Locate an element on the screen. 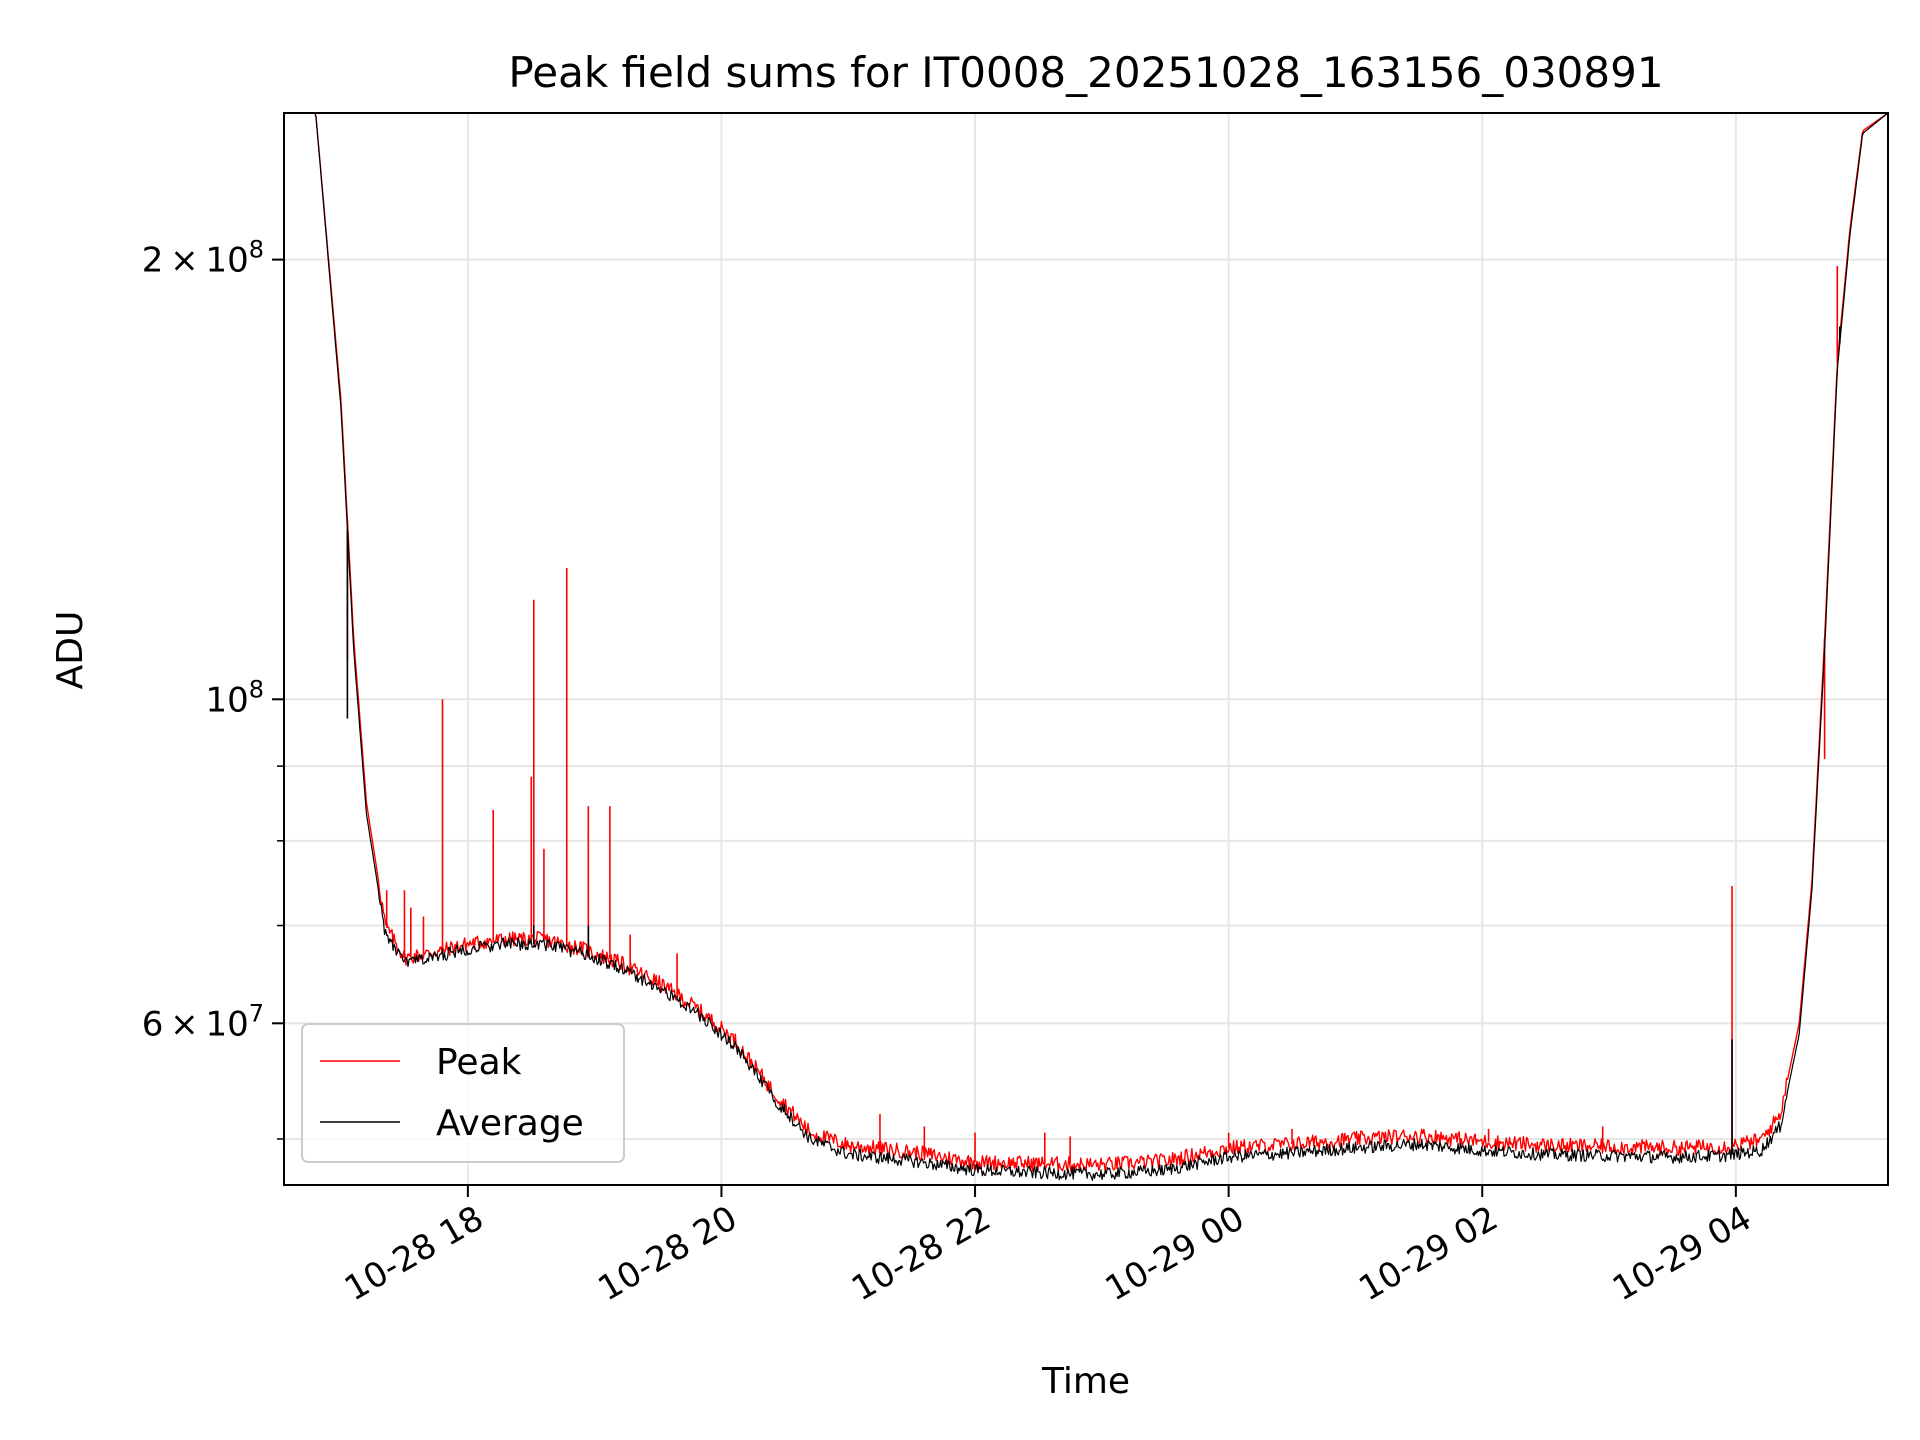  legend: Peak Average is located at coordinates (463, 1093).